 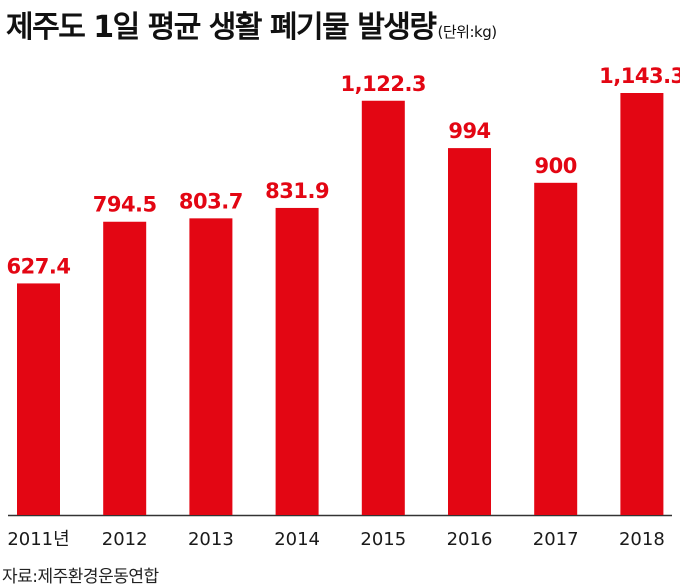 What do you see at coordinates (470, 539) in the screenshot?
I see `x-tick-2016: 2016` at bounding box center [470, 539].